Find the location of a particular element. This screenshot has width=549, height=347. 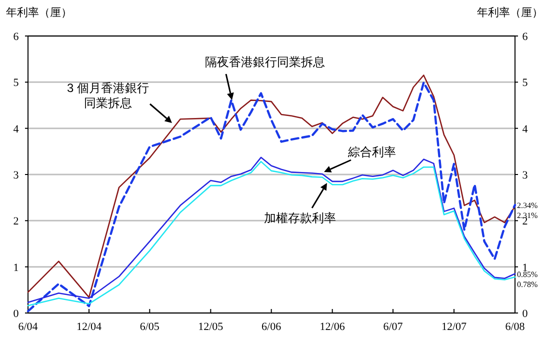

x-tick-label: 12/04 is located at coordinates (89, 327).